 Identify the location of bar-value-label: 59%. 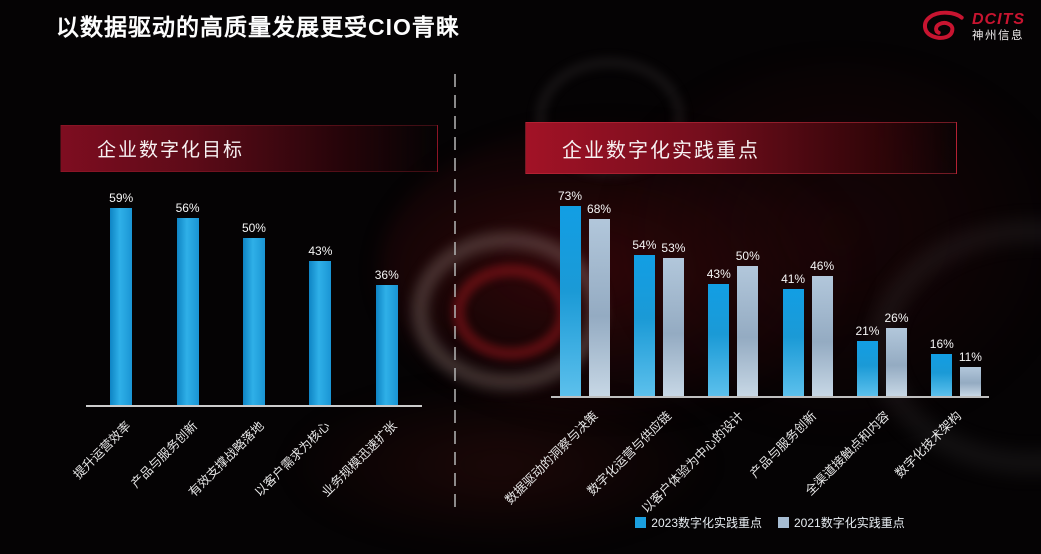
(121, 198).